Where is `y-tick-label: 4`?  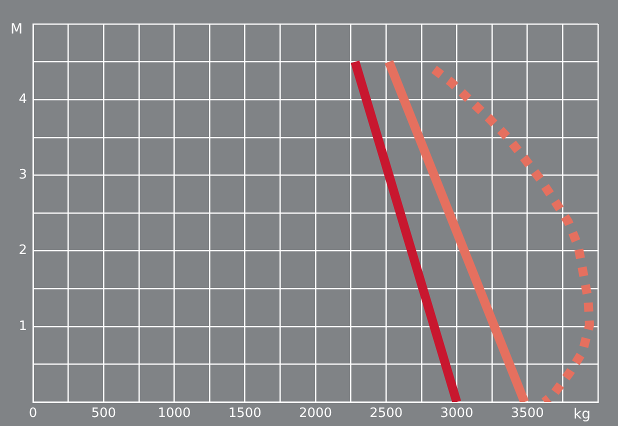 y-tick-label: 4 is located at coordinates (22, 99).